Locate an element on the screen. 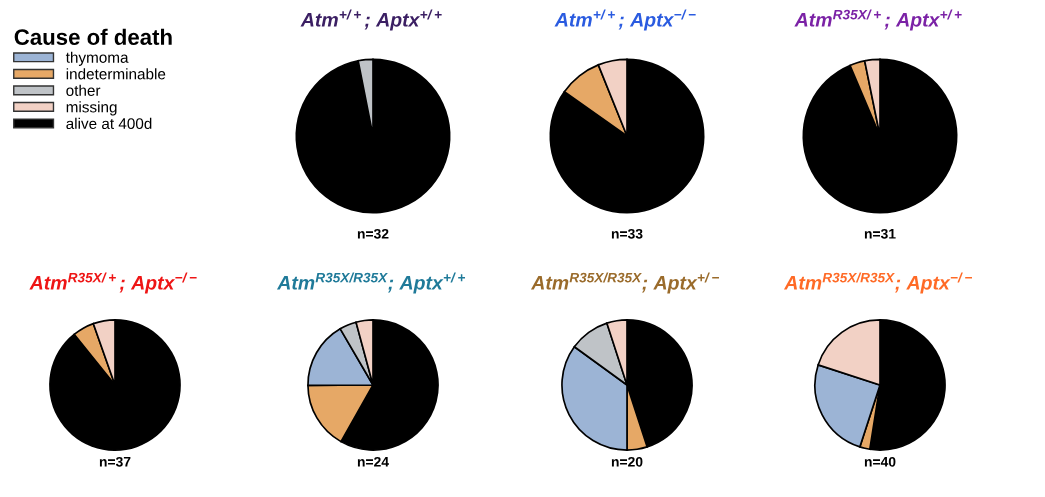 The height and width of the screenshot is (497, 1045). chart-title: Atm$^{R35X/R35X}$; Aptx$^{+/+}$ is located at coordinates (371, 283).